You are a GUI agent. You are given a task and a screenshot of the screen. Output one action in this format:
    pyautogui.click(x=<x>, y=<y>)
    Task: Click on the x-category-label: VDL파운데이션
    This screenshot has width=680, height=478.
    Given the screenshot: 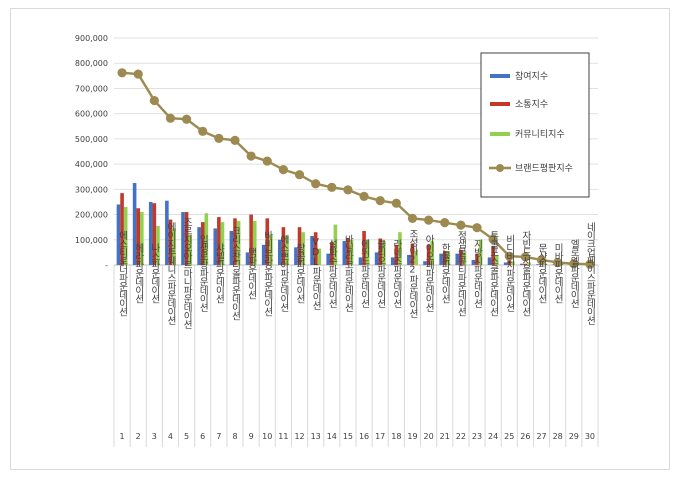 What is the action you would take?
    pyautogui.click(x=315, y=273)
    